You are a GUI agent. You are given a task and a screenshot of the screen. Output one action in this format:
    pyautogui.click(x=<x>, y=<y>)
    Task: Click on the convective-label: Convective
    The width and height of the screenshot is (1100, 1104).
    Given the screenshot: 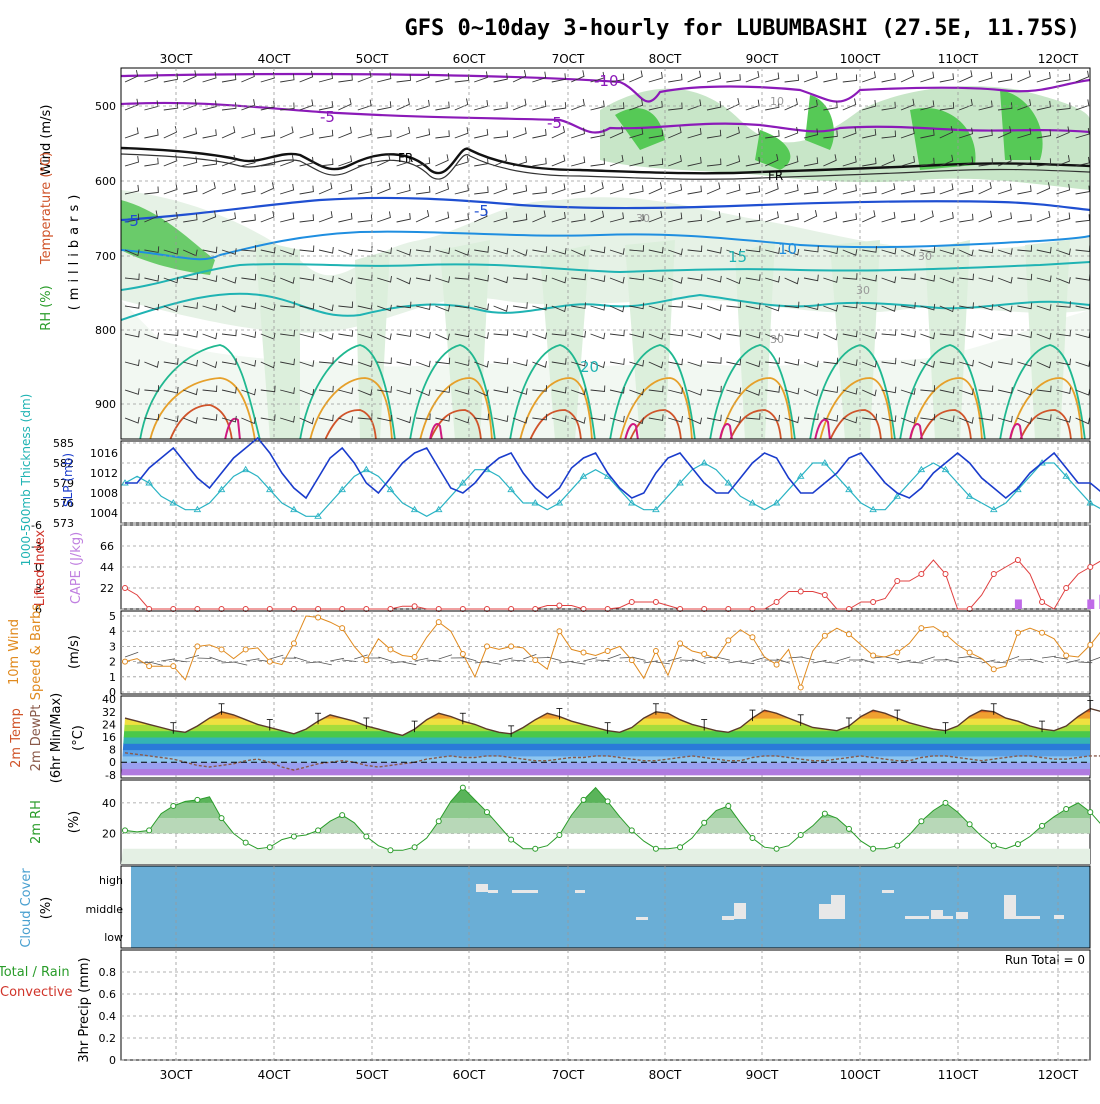 What is the action you would take?
    pyautogui.click(x=36, y=992)
    